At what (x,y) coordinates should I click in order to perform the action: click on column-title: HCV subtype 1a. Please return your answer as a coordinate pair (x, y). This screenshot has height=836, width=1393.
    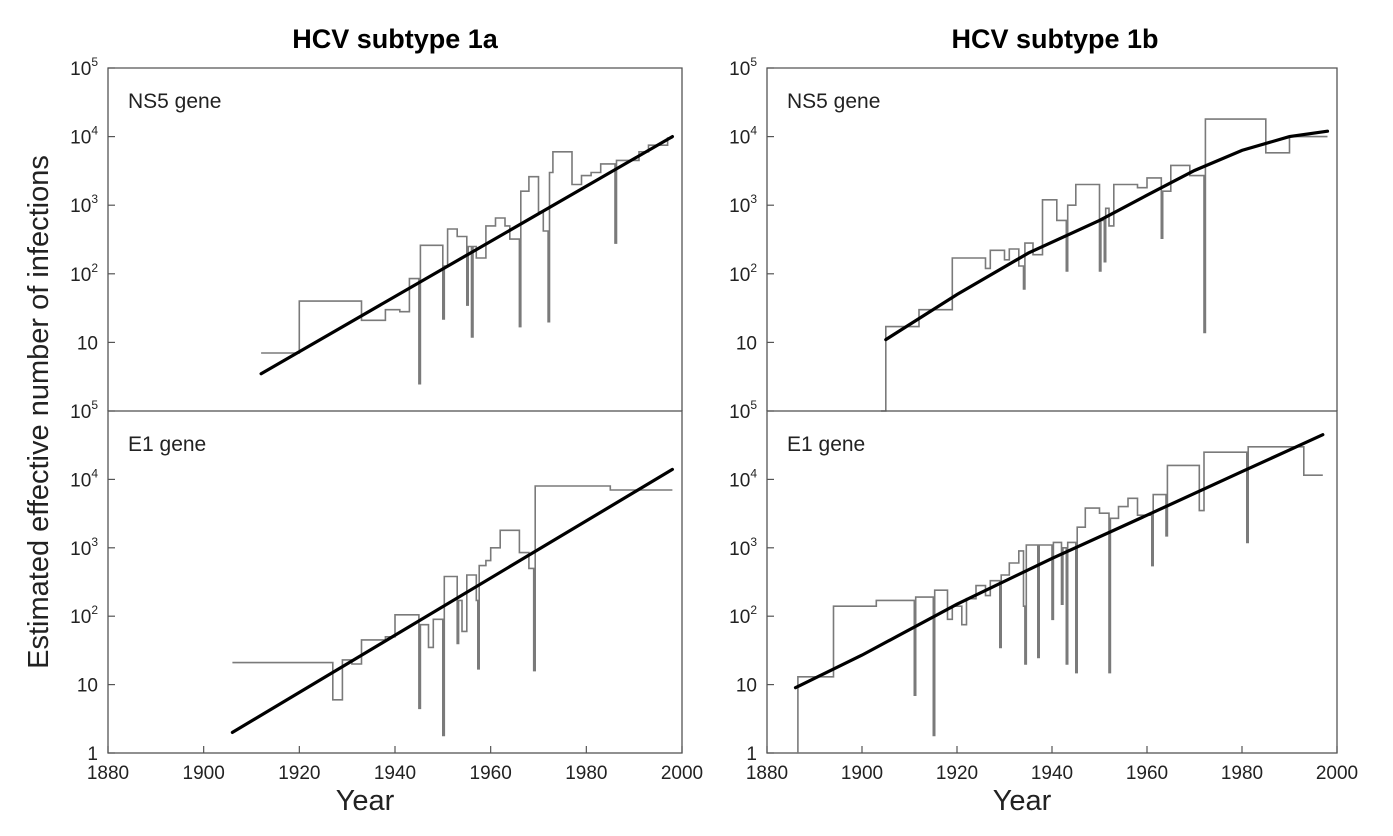
    Looking at the image, I should click on (395, 39).